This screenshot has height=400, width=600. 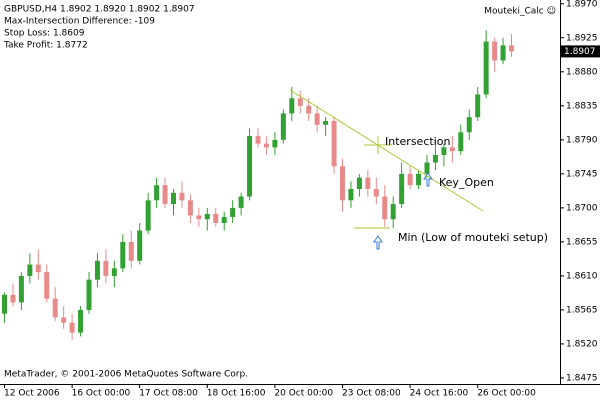 What do you see at coordinates (582, 174) in the screenshot?
I see `y-tick-label: 1.8745` at bounding box center [582, 174].